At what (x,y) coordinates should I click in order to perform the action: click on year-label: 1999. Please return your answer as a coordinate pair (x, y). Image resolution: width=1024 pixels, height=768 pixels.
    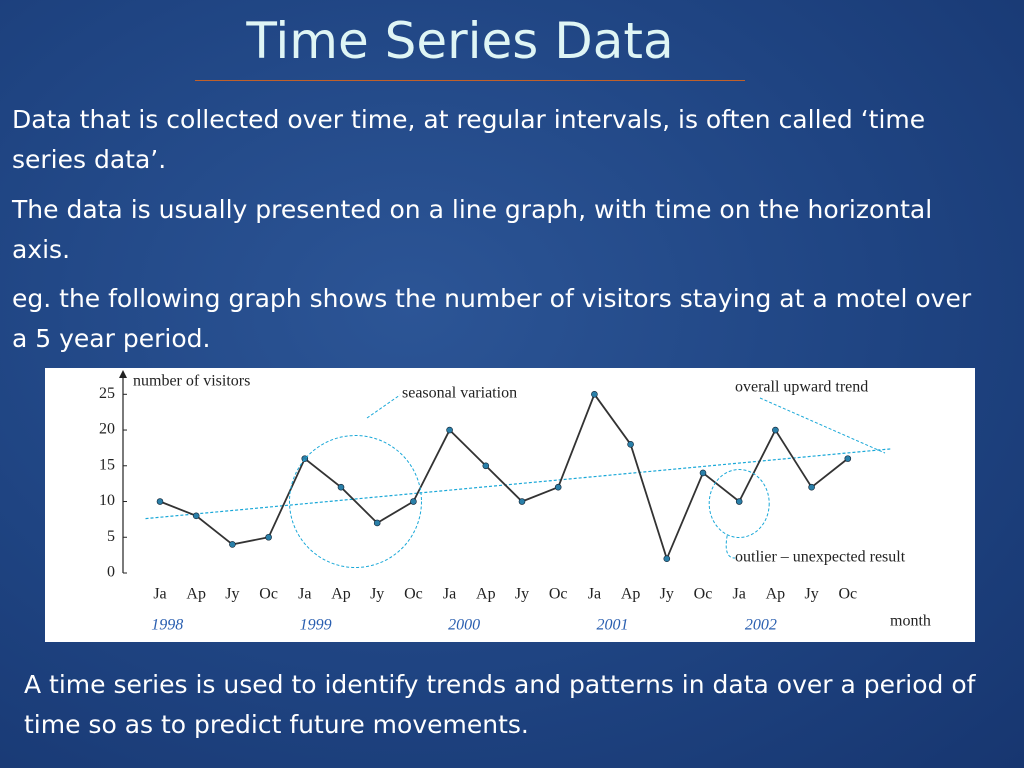
    Looking at the image, I should click on (316, 625).